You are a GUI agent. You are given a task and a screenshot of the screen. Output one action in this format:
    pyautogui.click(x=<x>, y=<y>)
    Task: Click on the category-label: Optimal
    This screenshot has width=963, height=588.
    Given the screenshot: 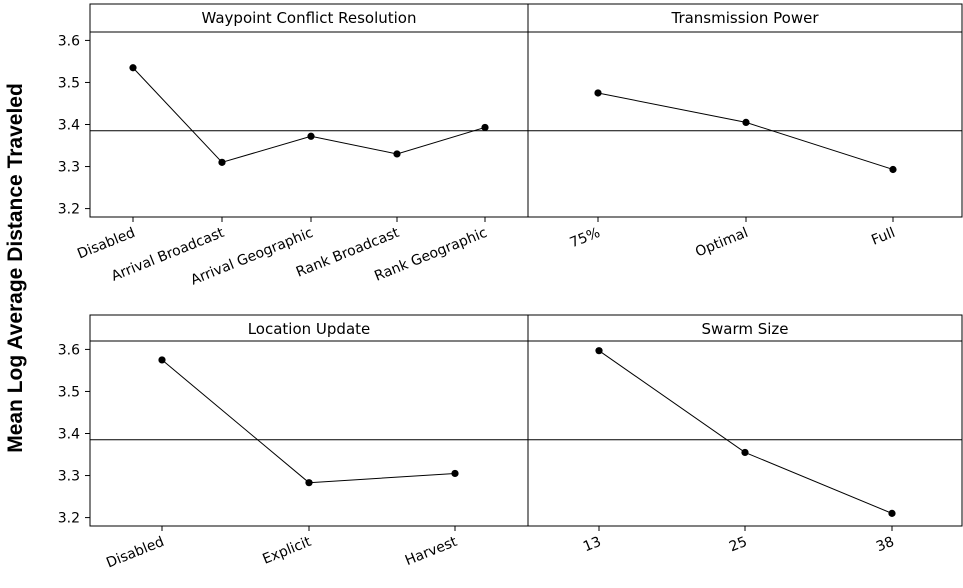 What is the action you would take?
    pyautogui.click(x=721, y=243)
    